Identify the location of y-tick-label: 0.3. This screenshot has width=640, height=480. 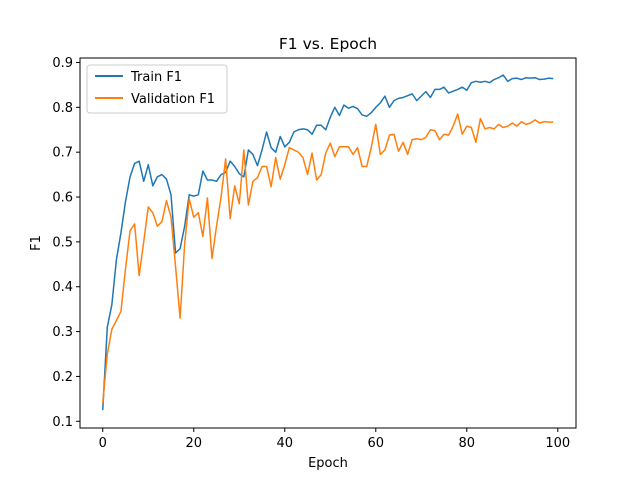
(62, 332).